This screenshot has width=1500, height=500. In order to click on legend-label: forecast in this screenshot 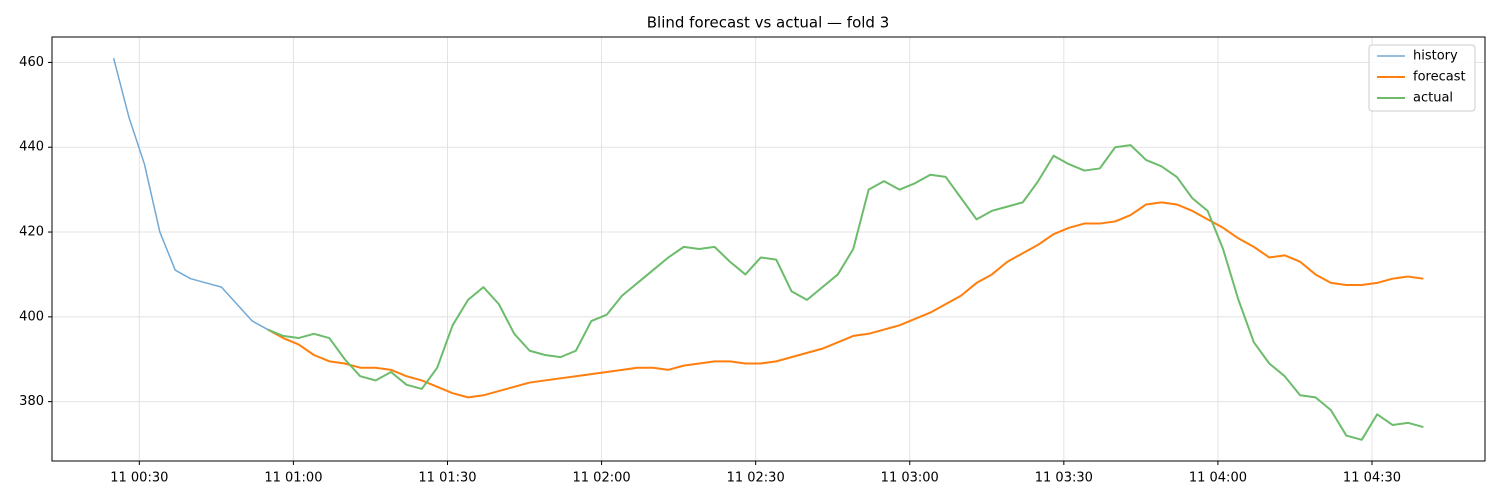, I will do `click(1439, 77)`.